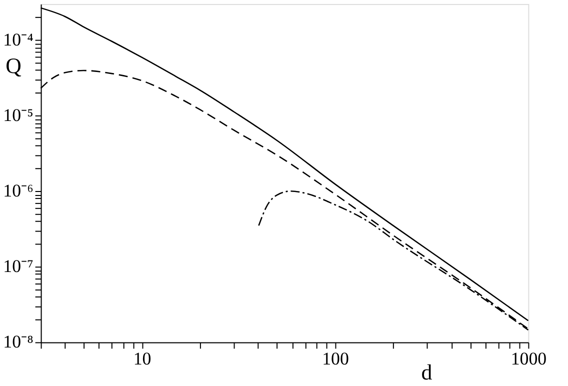  Describe the element at coordinates (14, 66) in the screenshot. I see `y-axis-title: Q` at that location.